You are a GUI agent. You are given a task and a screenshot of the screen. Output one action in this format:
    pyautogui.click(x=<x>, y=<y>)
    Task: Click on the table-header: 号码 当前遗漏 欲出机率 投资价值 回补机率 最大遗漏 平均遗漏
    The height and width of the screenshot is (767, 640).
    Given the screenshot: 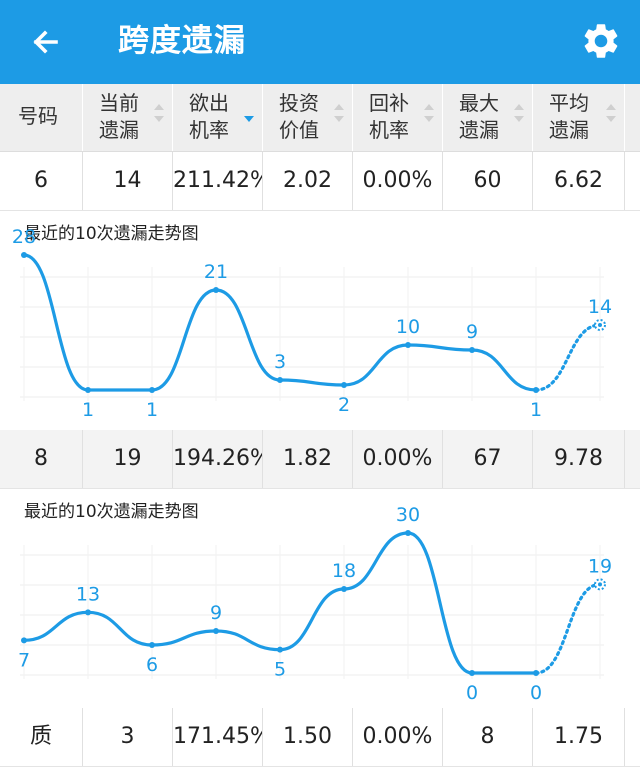 What is the action you would take?
    pyautogui.click(x=320, y=118)
    